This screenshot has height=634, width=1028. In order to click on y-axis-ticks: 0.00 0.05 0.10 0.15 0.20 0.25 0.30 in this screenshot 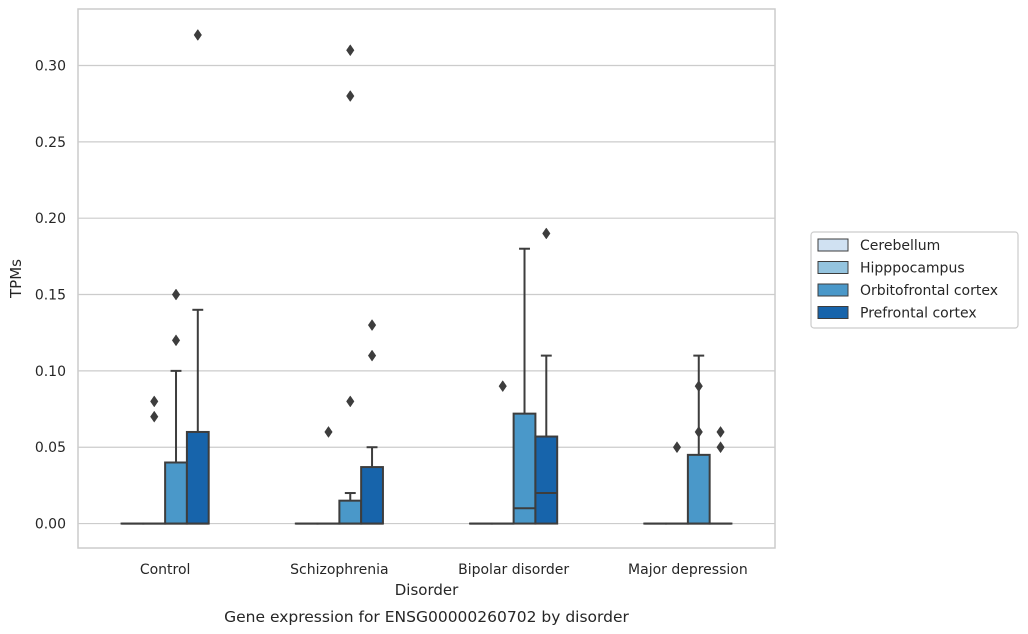, I will do `click(50, 295)`.